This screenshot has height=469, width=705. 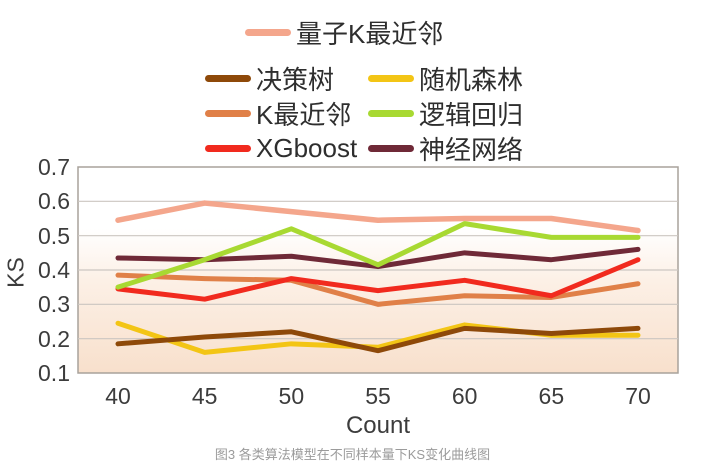 I want to click on series-line-decision-tree, so click(x=378, y=339).